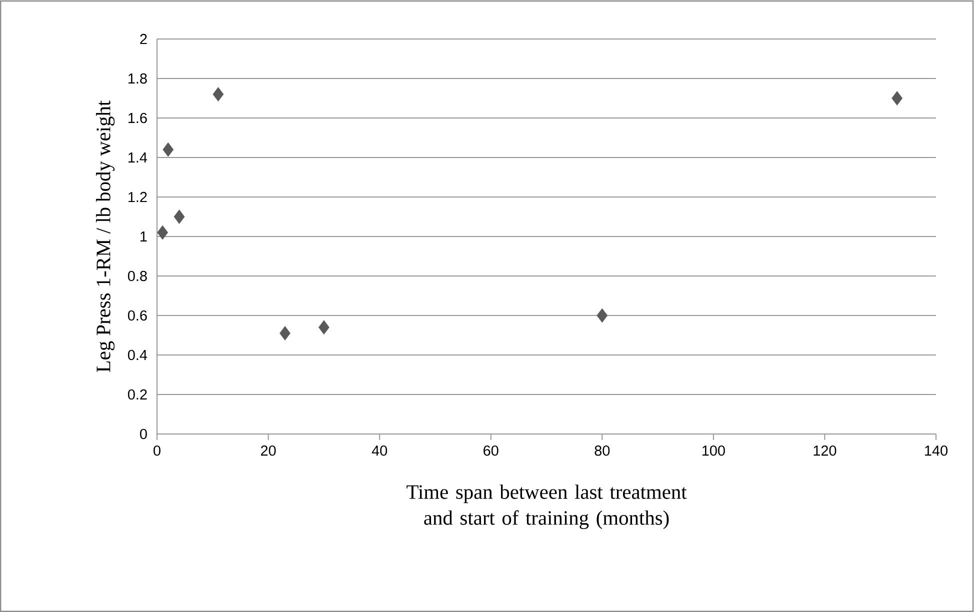 Image resolution: width=974 pixels, height=612 pixels. Describe the element at coordinates (380, 451) in the screenshot. I see `x-tick-label: 40` at that location.